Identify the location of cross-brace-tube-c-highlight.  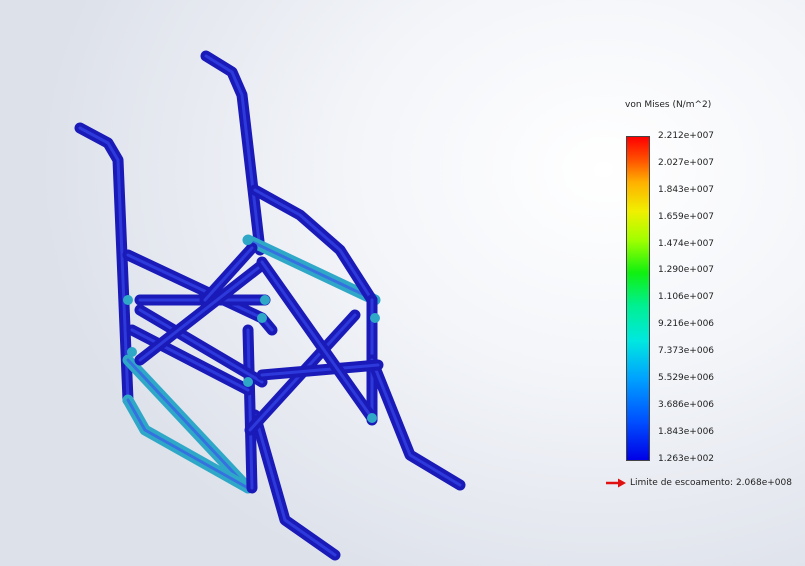
(190, 360).